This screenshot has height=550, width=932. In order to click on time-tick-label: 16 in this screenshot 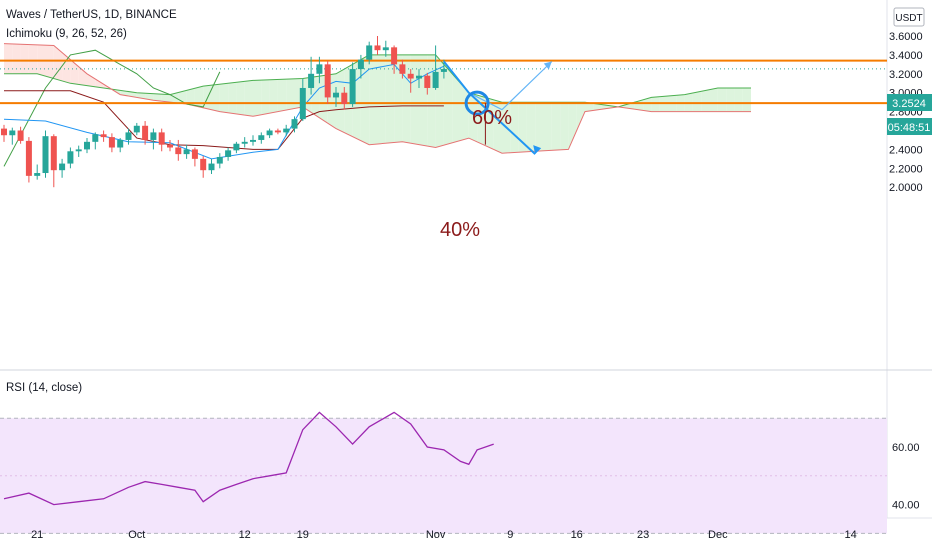, I will do `click(577, 535)`.